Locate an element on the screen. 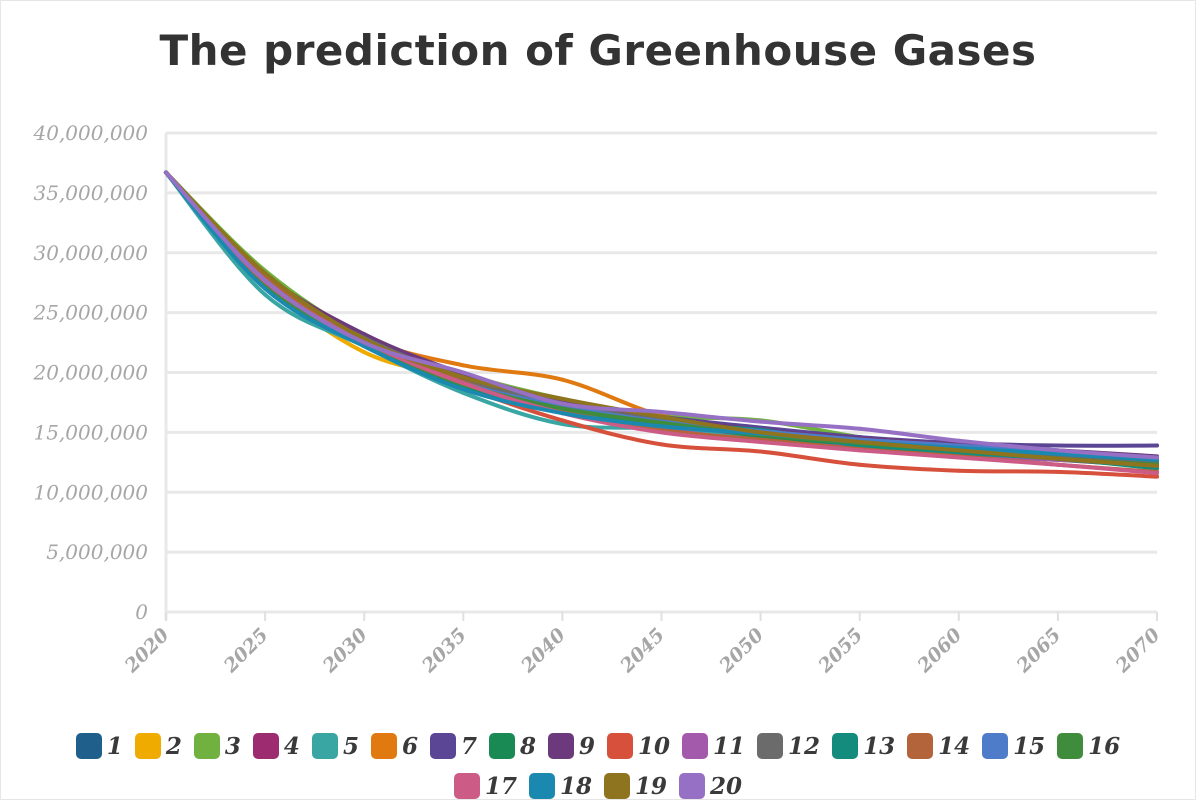 The image size is (1196, 806). legend-item: 17 is located at coordinates (485, 786).